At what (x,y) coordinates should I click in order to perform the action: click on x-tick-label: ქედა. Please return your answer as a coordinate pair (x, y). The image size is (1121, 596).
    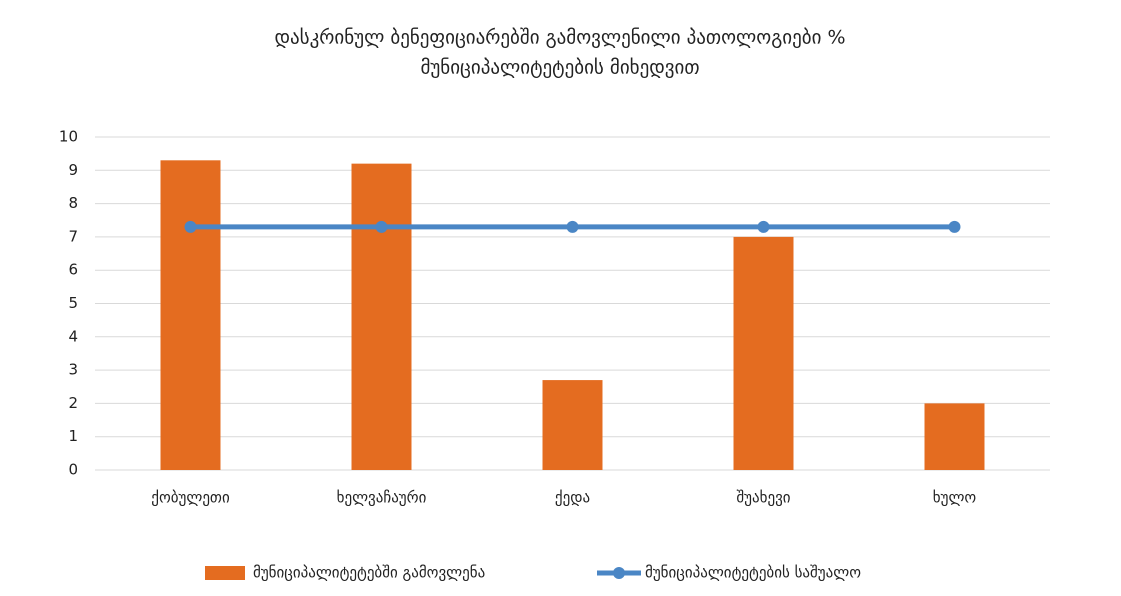
    Looking at the image, I should click on (572, 498).